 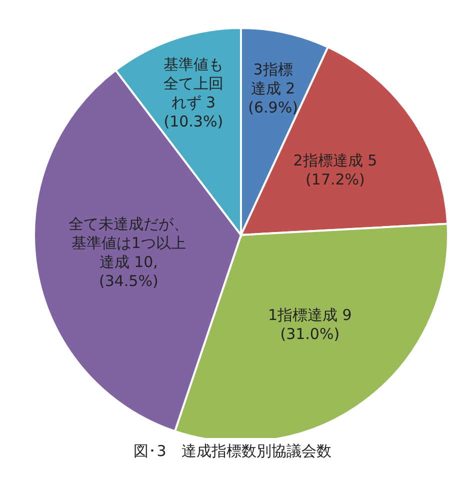 What do you see at coordinates (128, 252) in the screenshot?
I see `slice-label: 全て未達成だが、基準値は1つ以上達成 10, (34.5%)` at bounding box center [128, 252].